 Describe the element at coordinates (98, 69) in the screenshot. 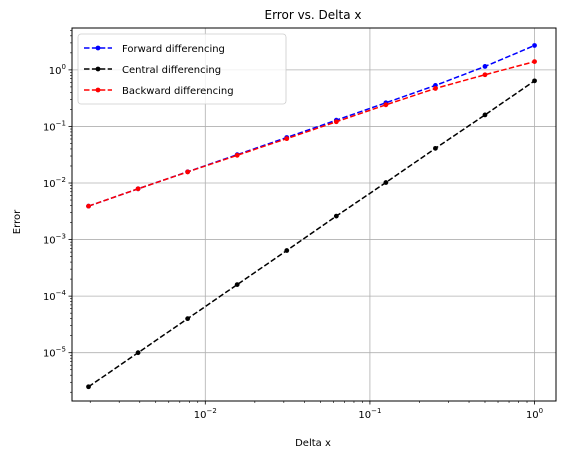

I see `legend-marker-central-differencing` at that location.